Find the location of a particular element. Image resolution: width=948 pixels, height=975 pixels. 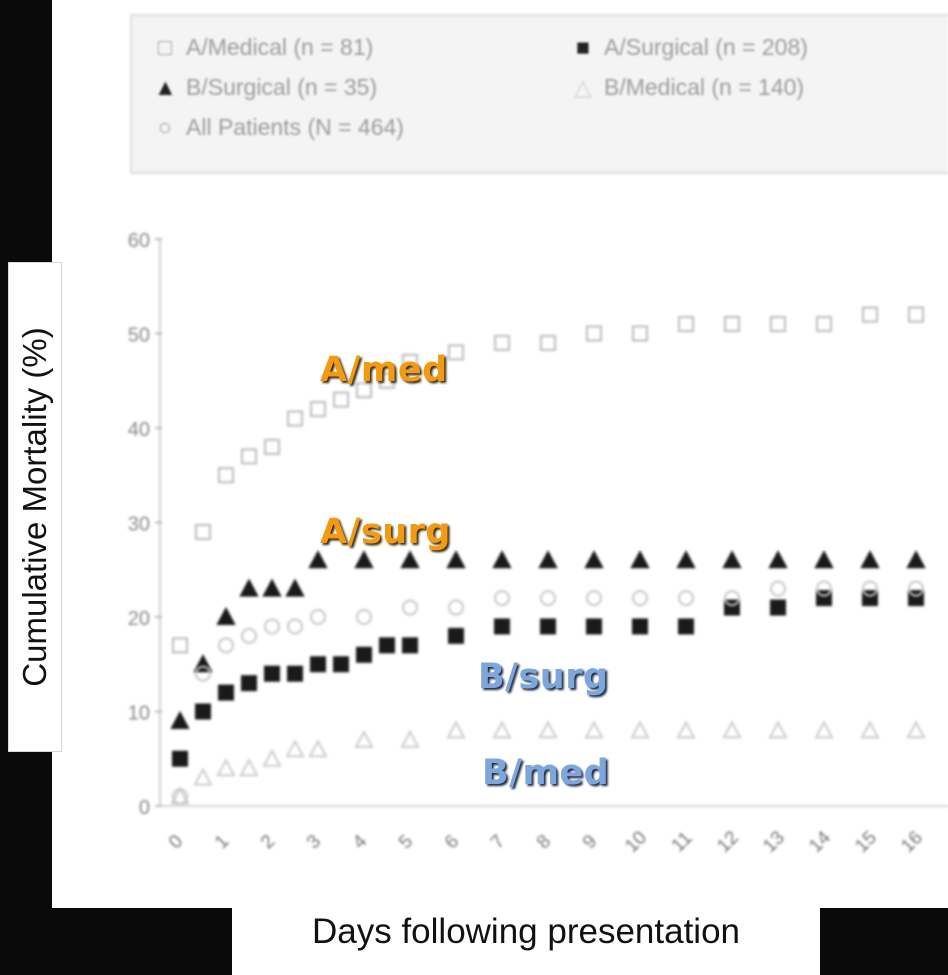

y-axis-label: Cumulative Mortality (%) is located at coordinates (34, 507).